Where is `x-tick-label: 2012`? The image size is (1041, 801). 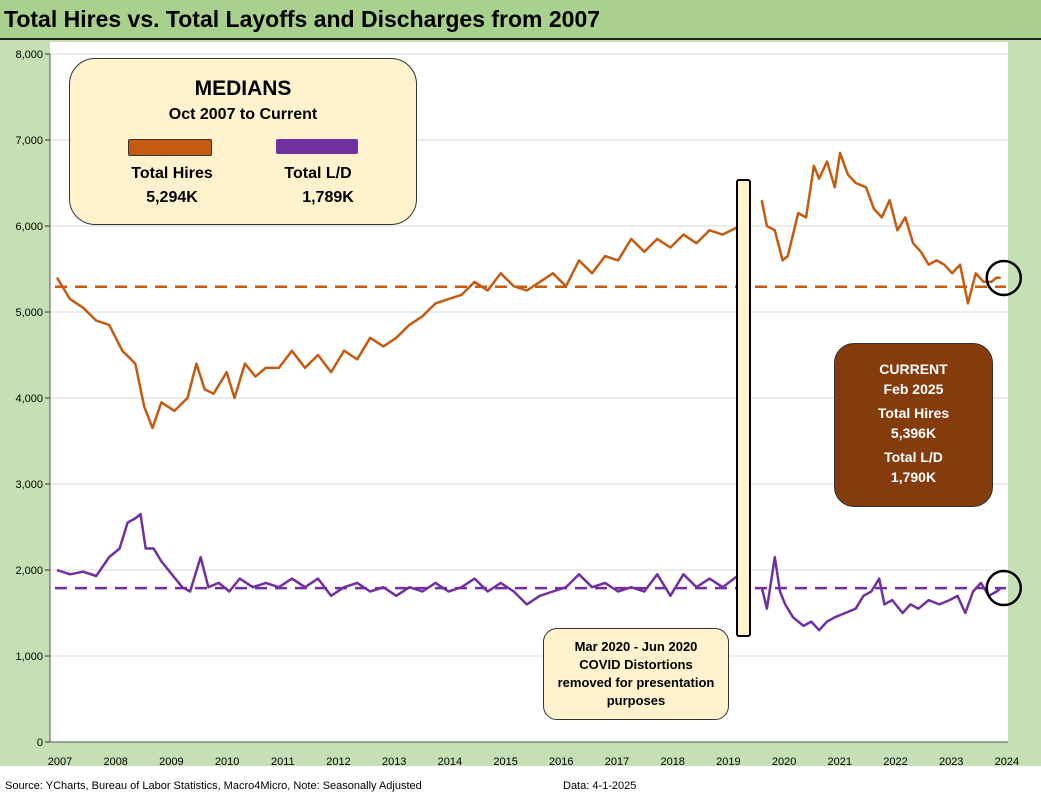 x-tick-label: 2012 is located at coordinates (338, 762).